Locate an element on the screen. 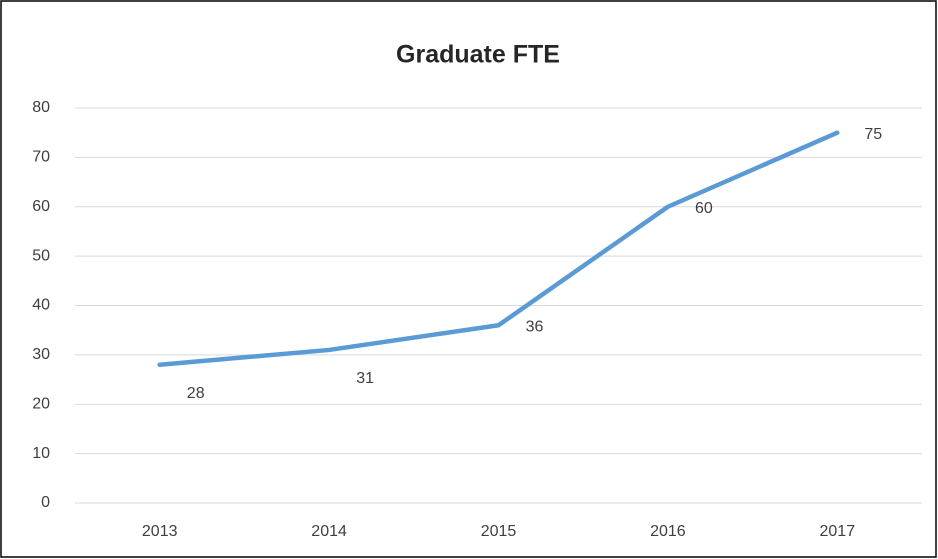 This screenshot has width=938, height=559. y-tick-label: 70 is located at coordinates (41, 157).